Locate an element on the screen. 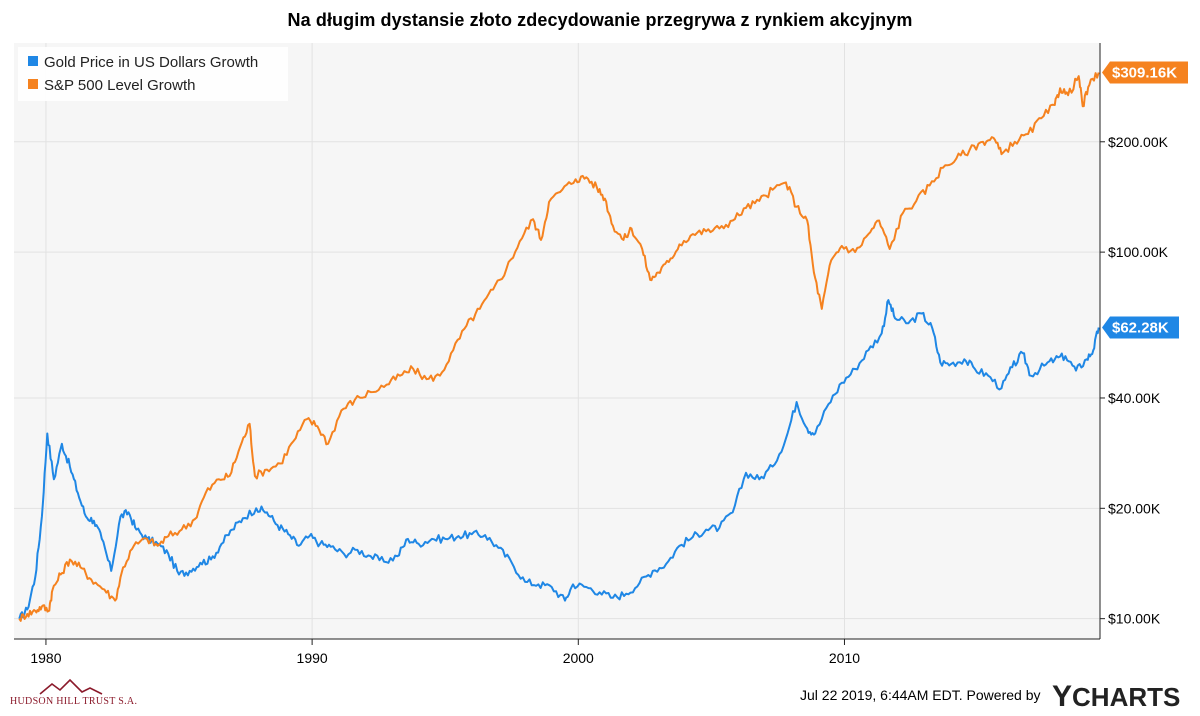 The width and height of the screenshot is (1200, 716). end-label-gold: $62.28K is located at coordinates (1140, 327).